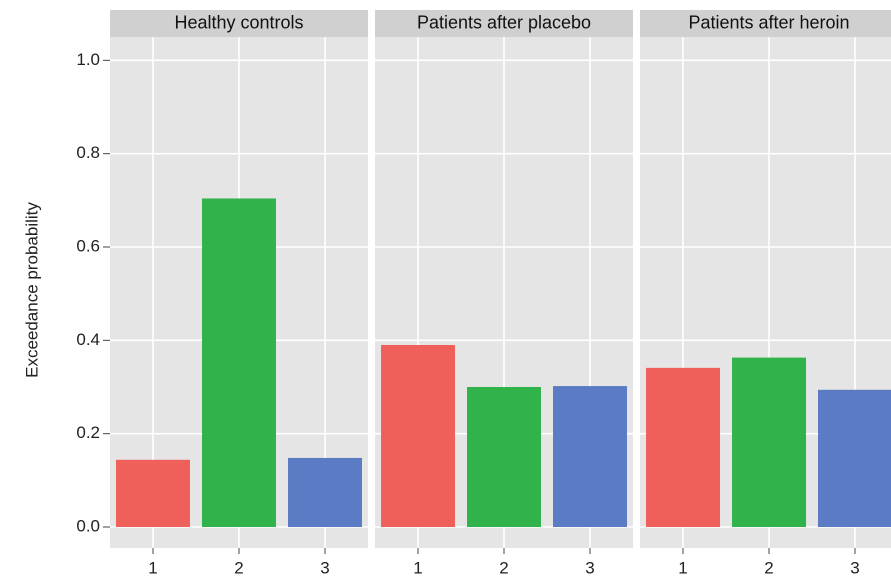 The image size is (891, 582). I want to click on y-tick-label: 0.4, so click(88, 339).